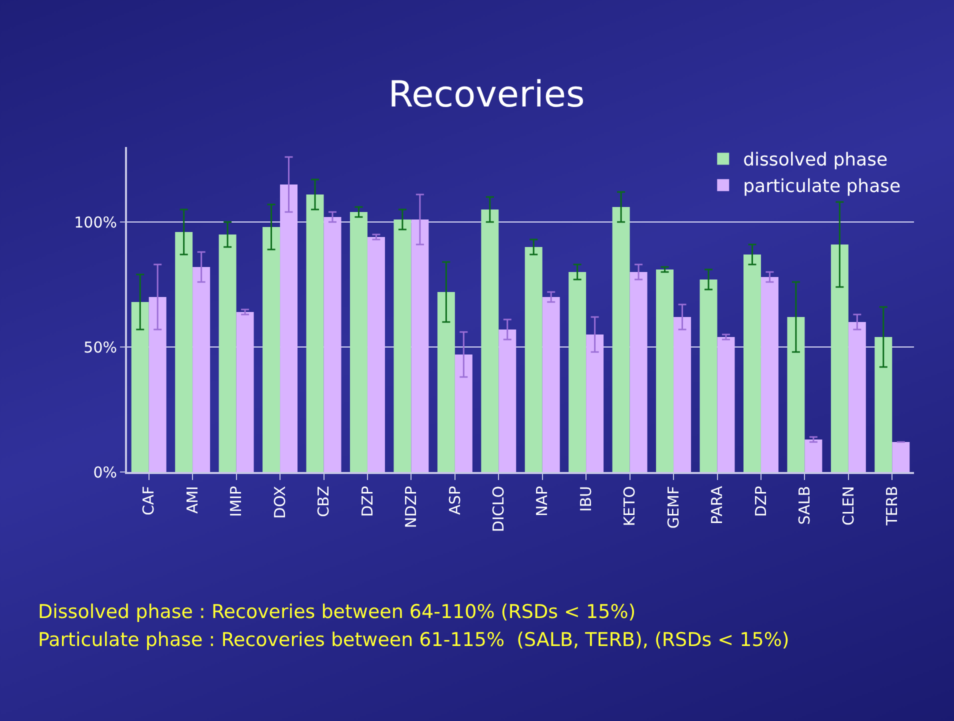 This screenshot has width=954, height=721. I want to click on x-tick-label: SALB, so click(805, 505).